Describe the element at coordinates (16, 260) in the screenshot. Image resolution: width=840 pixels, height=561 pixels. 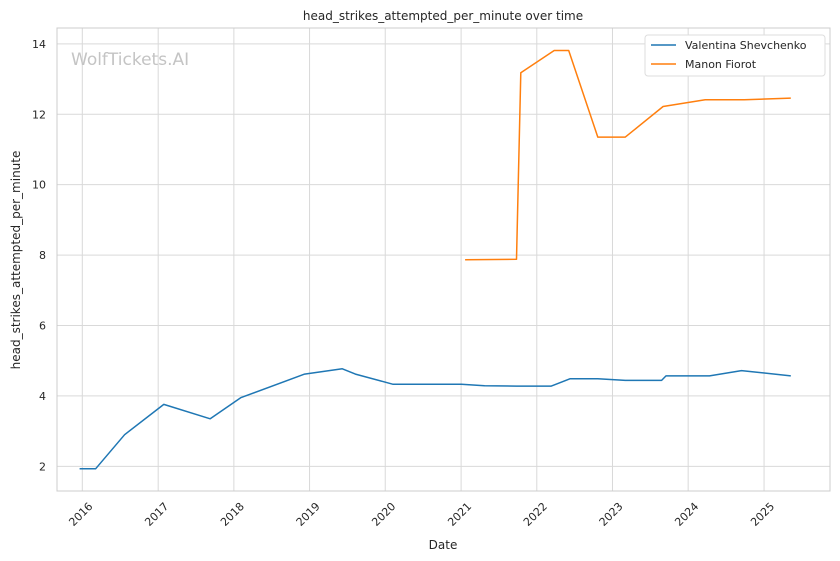
I see `y-axis-label: head_strikes_attempted_per_minute` at that location.